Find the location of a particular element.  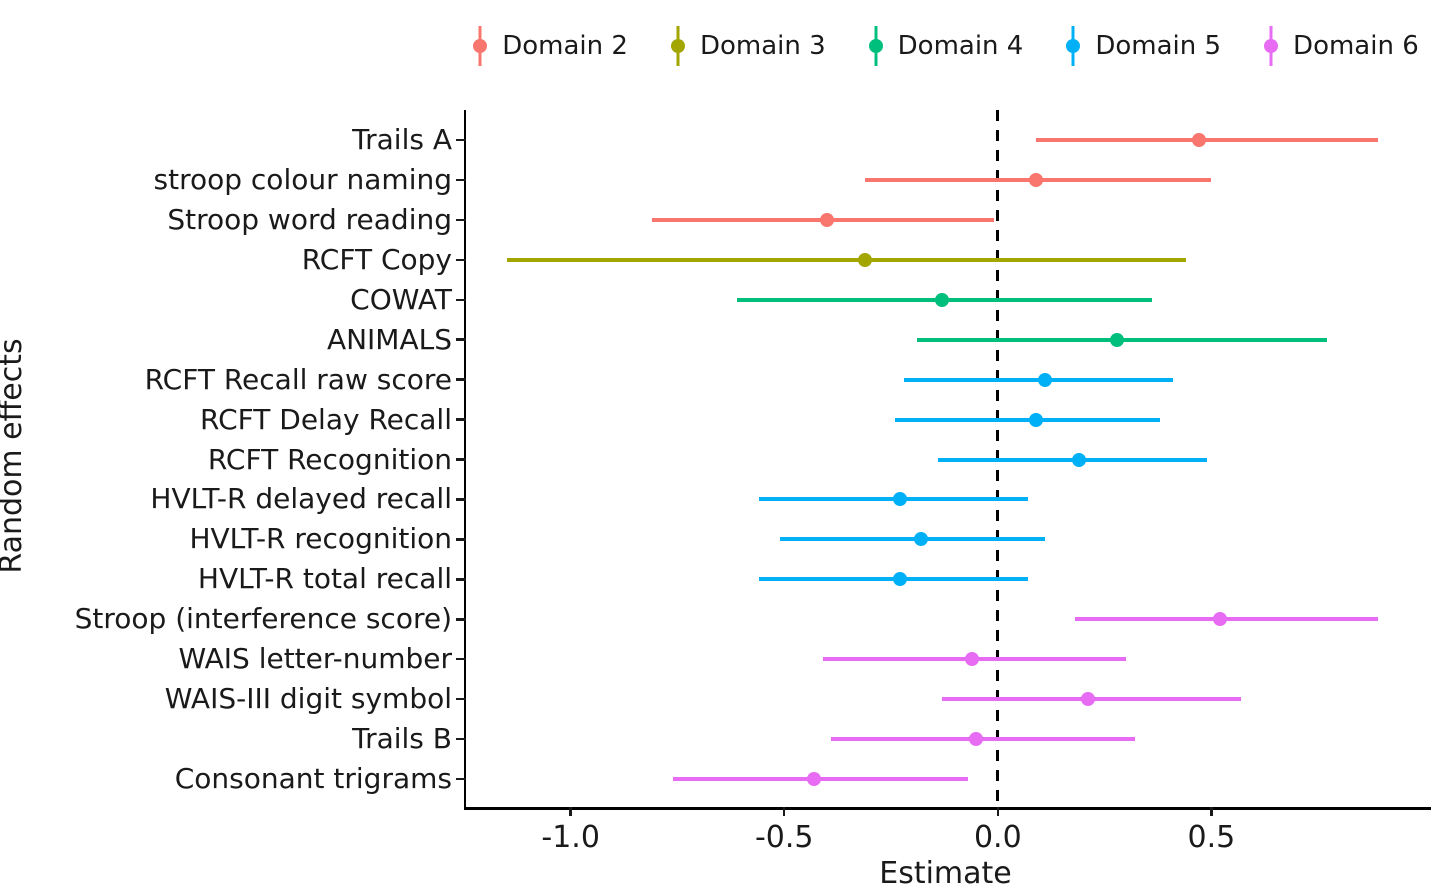

y-tick-label: Stroop word reading is located at coordinates (309, 219).